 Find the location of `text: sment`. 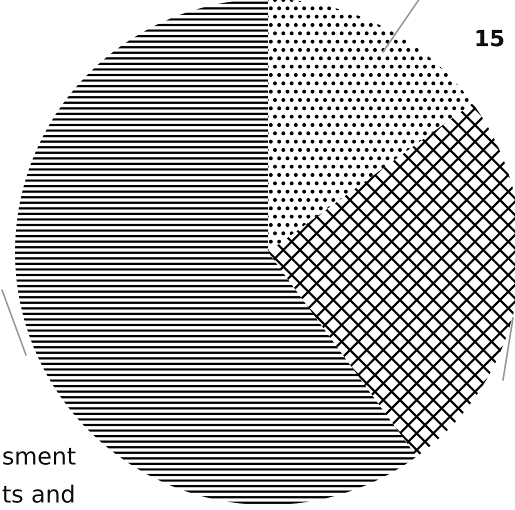

text: sment is located at coordinates (39, 456).